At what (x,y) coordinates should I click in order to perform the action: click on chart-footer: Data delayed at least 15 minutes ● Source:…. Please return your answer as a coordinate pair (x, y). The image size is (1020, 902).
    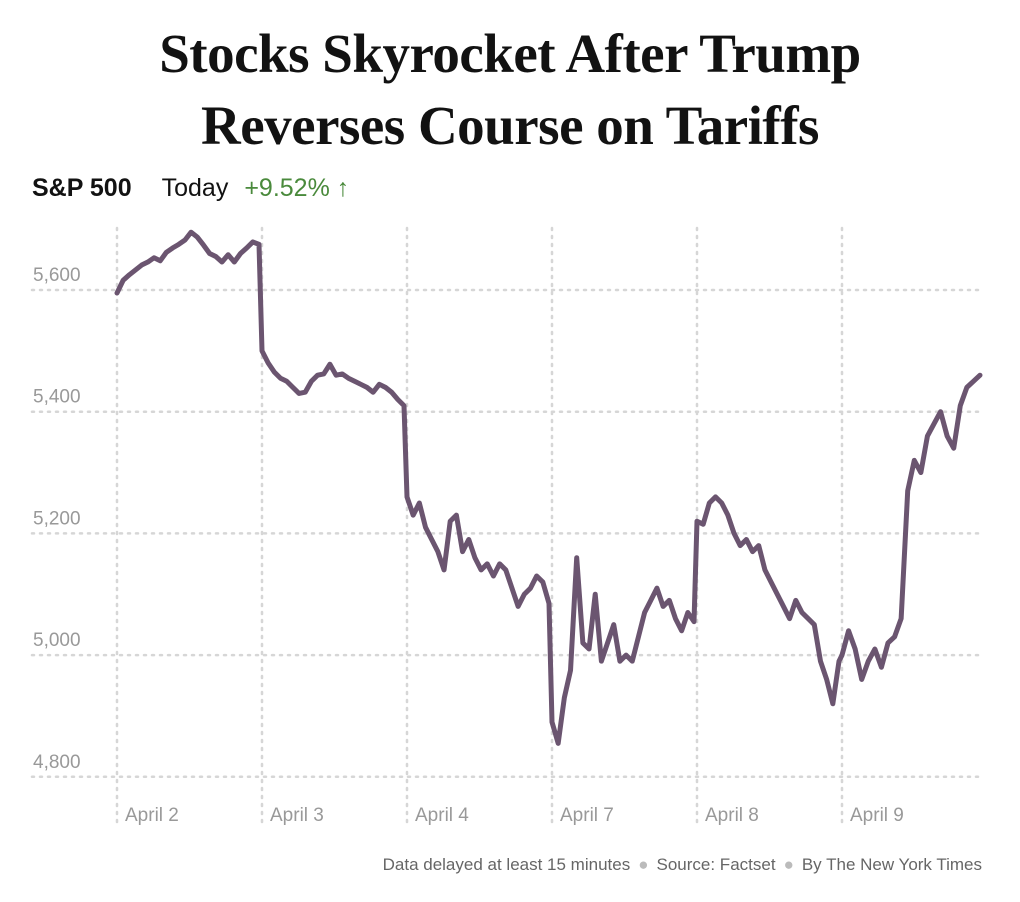
    Looking at the image, I should click on (682, 865).